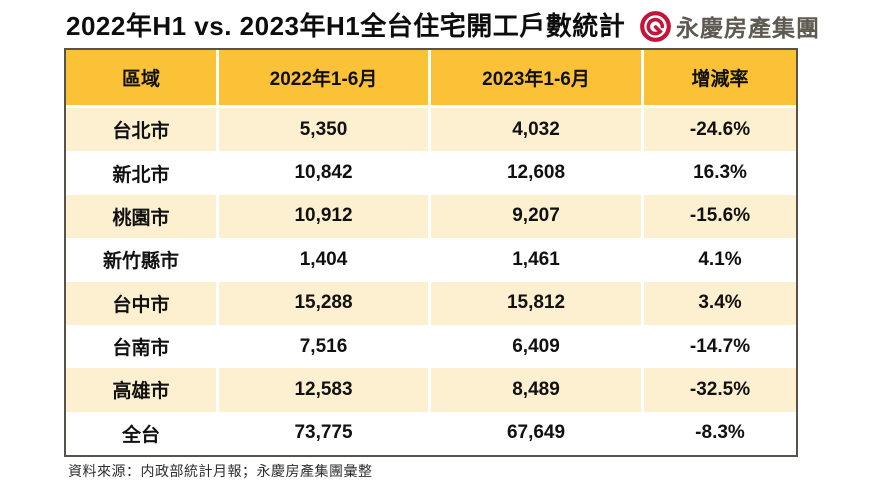 The image size is (890, 500). Describe the element at coordinates (141, 130) in the screenshot. I see `cell-region: 台北市` at that location.